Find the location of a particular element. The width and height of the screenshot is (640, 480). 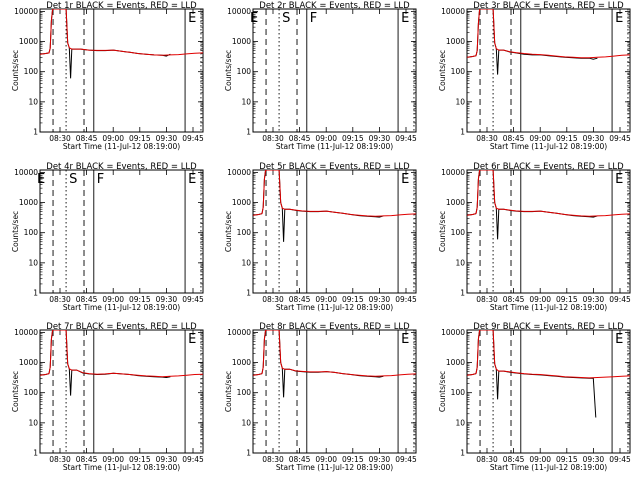

panel-title: Det 9r BLACK = Events, RED = LLD is located at coordinates (548, 327).